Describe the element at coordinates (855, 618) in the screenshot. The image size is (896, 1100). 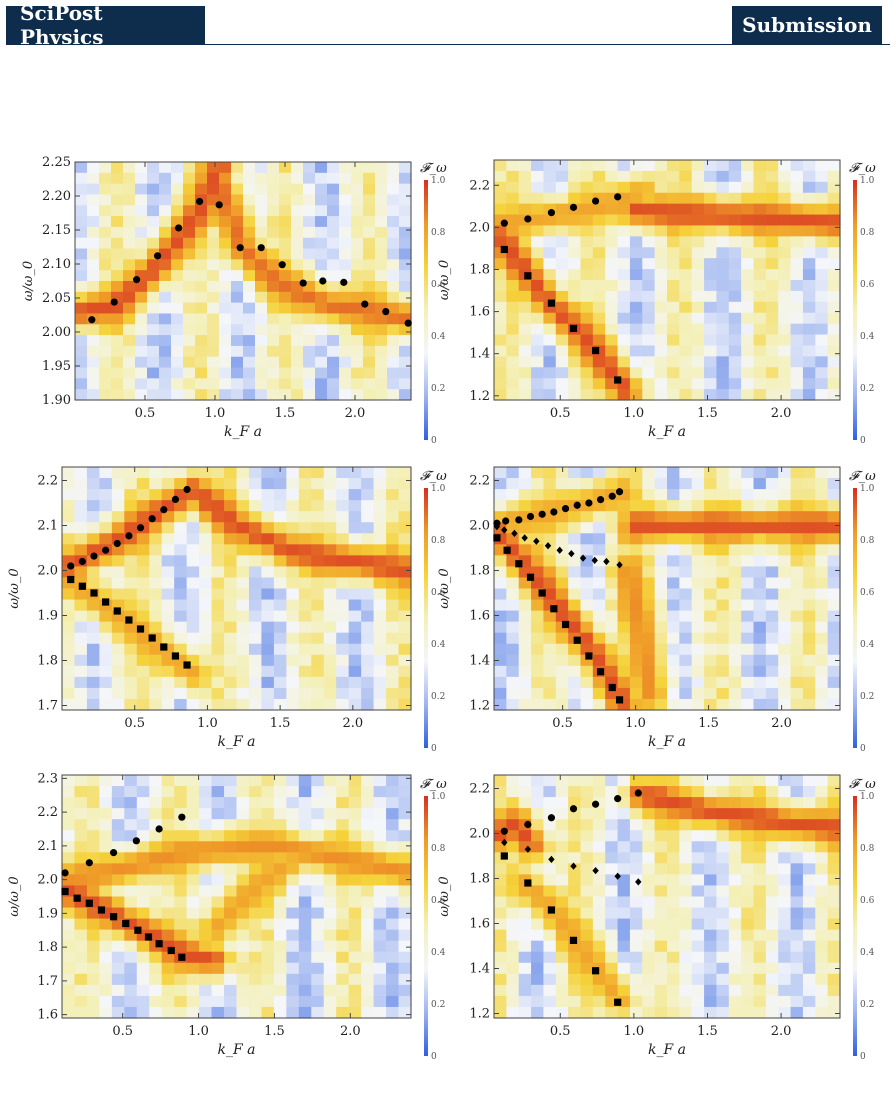
I see `colorbar-gradient` at that location.